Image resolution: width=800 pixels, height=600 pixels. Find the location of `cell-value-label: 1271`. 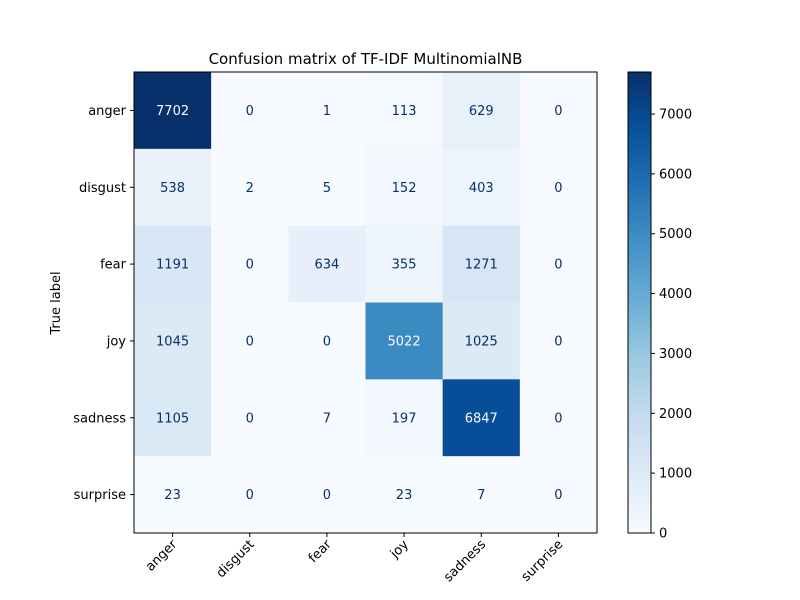

cell-value-label: 1271 is located at coordinates (481, 265).